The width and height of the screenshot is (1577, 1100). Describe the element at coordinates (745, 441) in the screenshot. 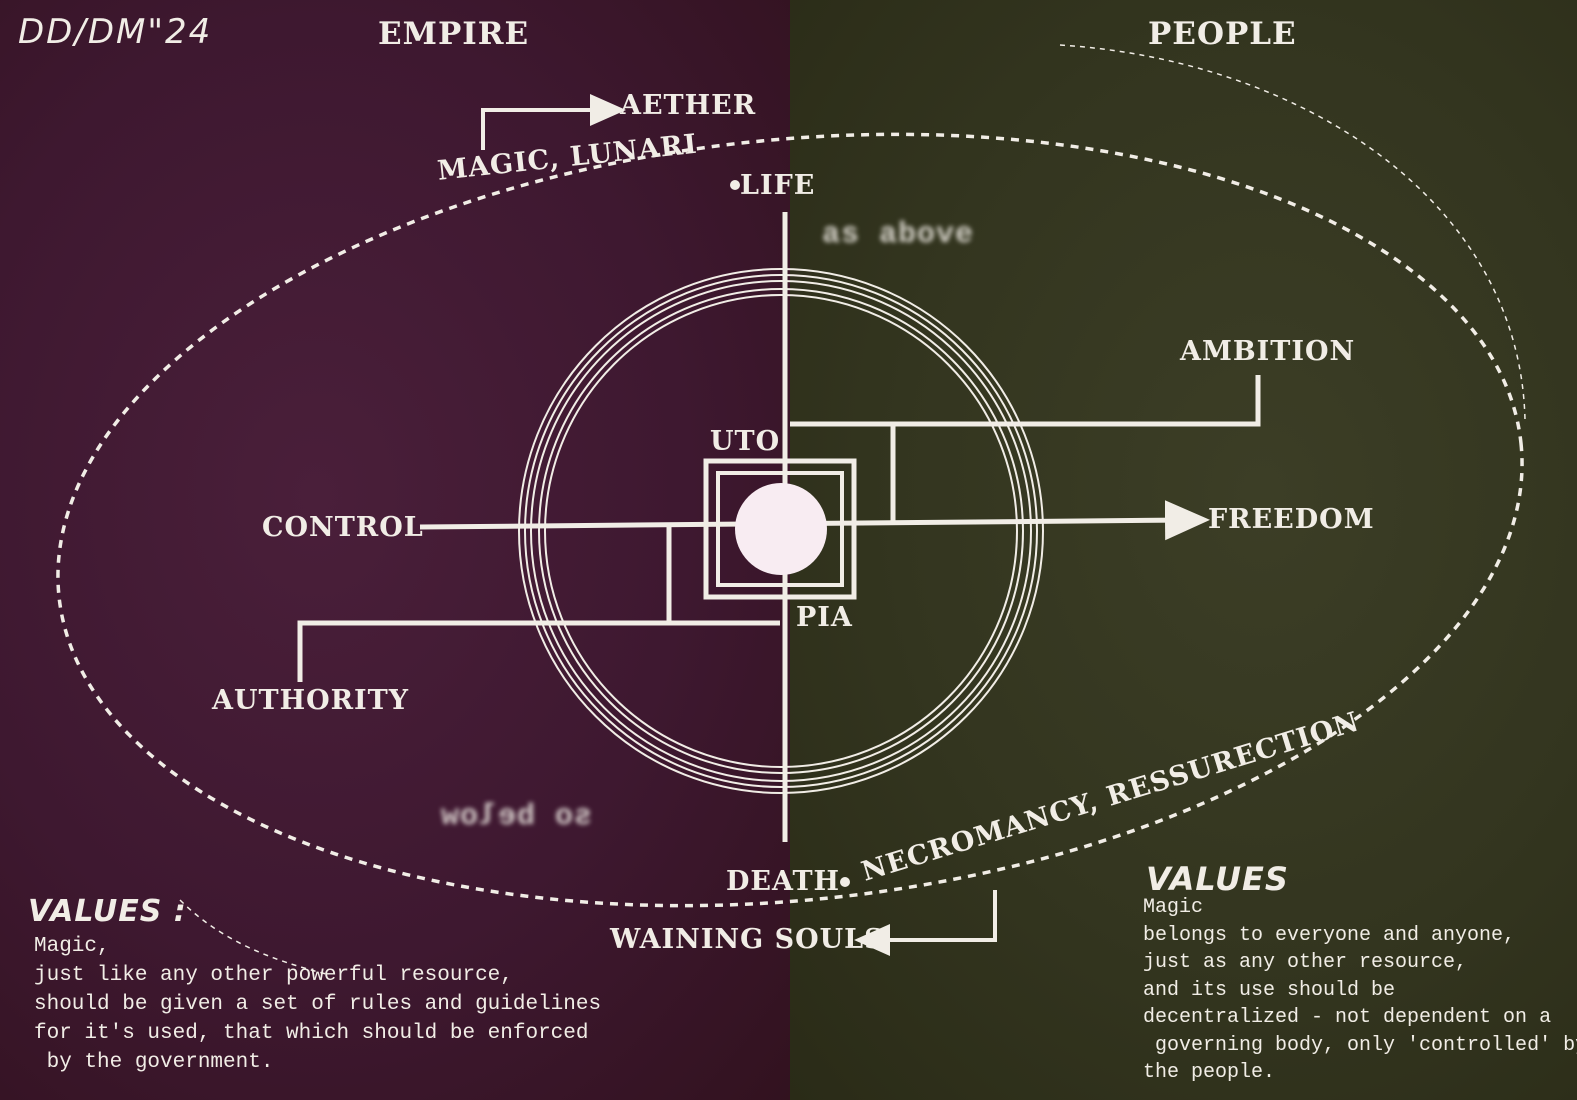

I see `uto-label: UTO` at that location.